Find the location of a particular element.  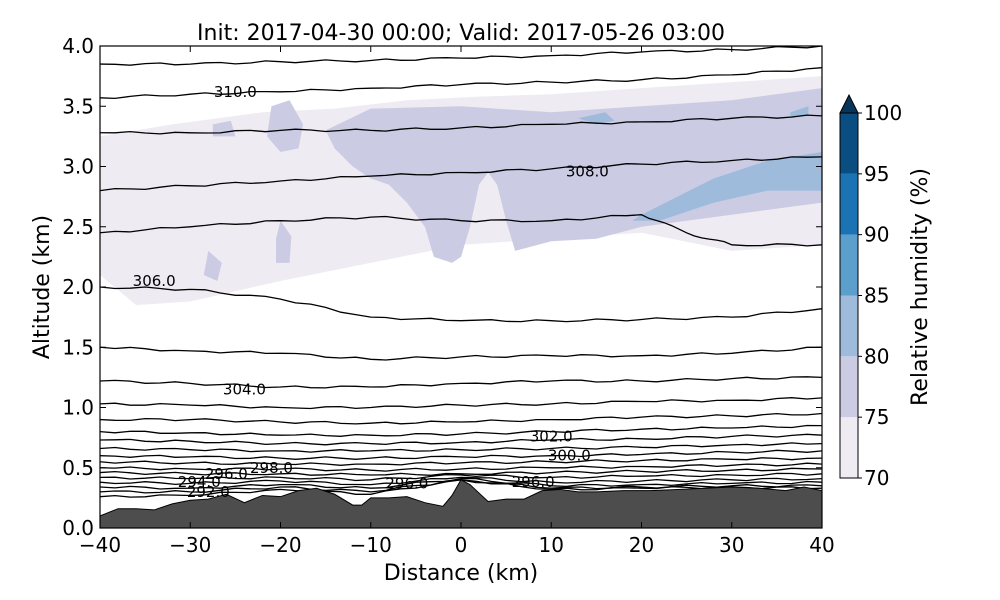

y-tick-label: 2.0 is located at coordinates (78, 287).